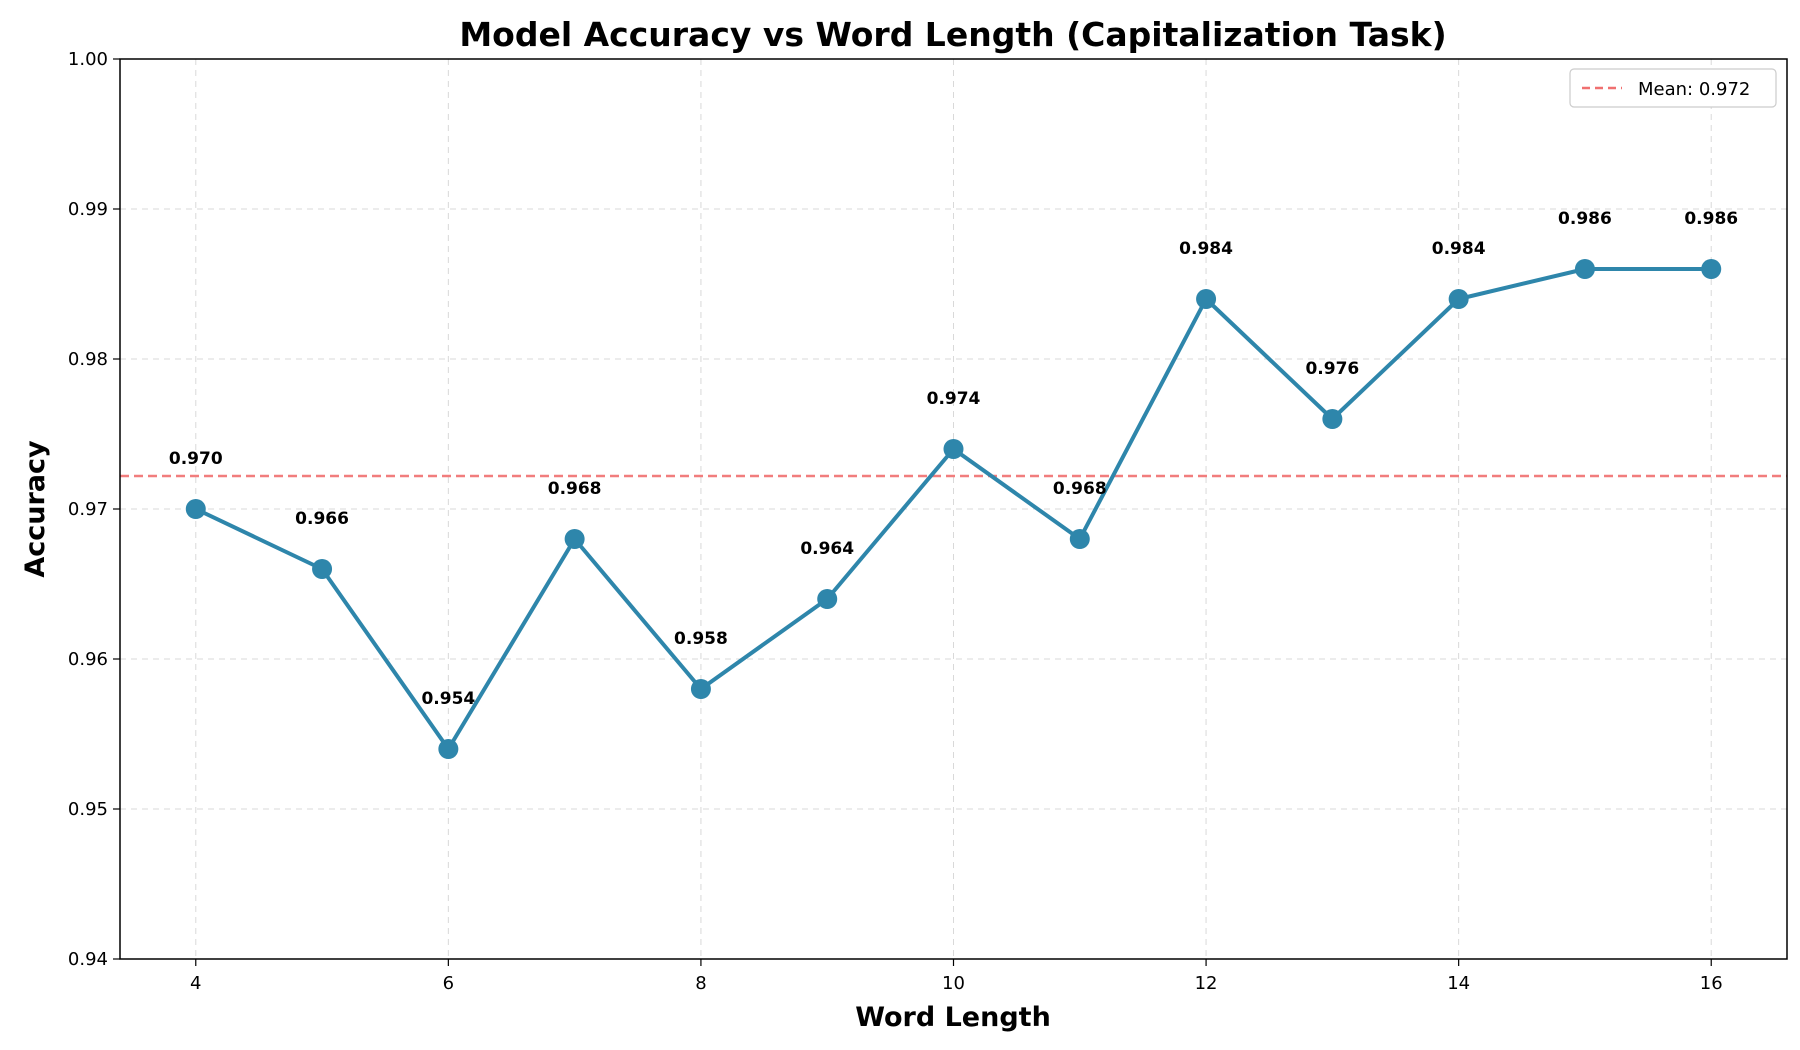 Image resolution: width=1800 pixels, height=1050 pixels. Describe the element at coordinates (953, 983) in the screenshot. I see `x-tick-label: 10` at that location.